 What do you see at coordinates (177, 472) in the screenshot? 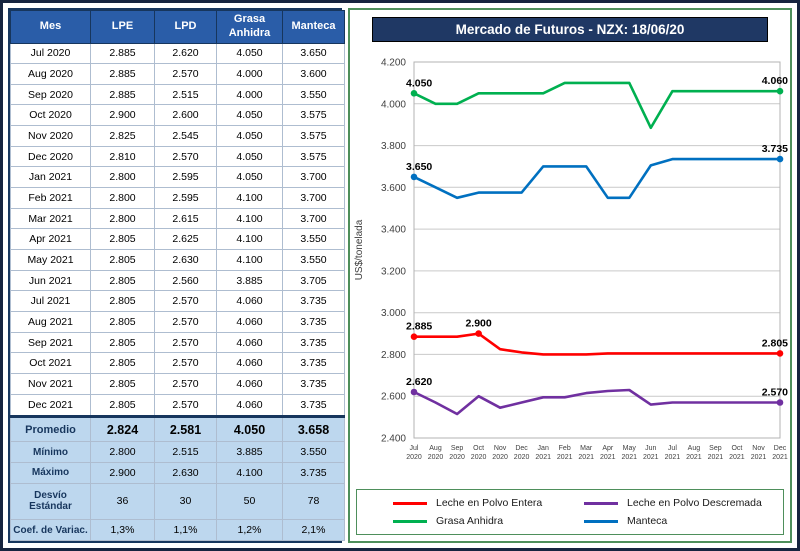
I see `summary-row: Máximo 2.900 2.630 4.100 3.735` at bounding box center [177, 472].